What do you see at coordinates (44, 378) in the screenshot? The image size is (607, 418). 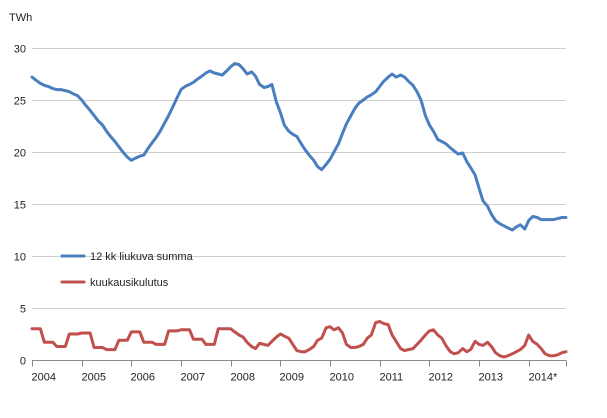 I see `x-tick-label: 2004` at bounding box center [44, 378].